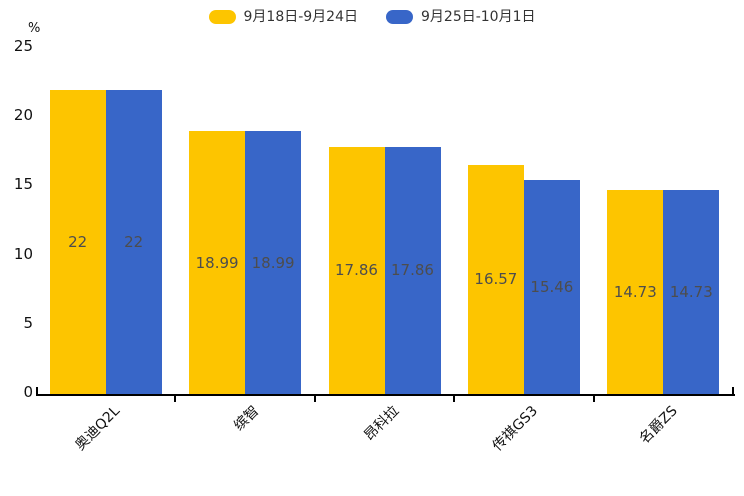  I want to click on bar-series1-昂科拉, so click(356, 270).